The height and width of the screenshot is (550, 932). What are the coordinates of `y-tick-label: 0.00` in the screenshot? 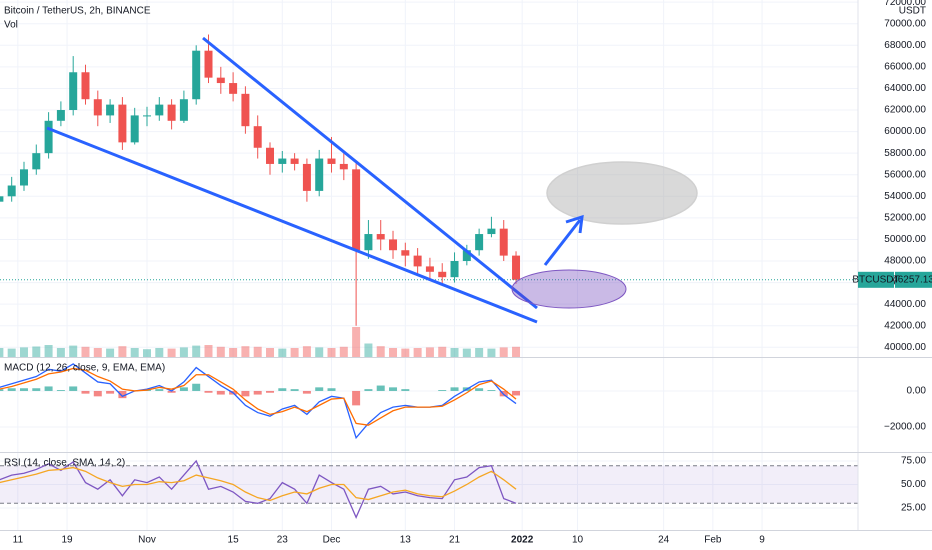 It's located at (917, 391).